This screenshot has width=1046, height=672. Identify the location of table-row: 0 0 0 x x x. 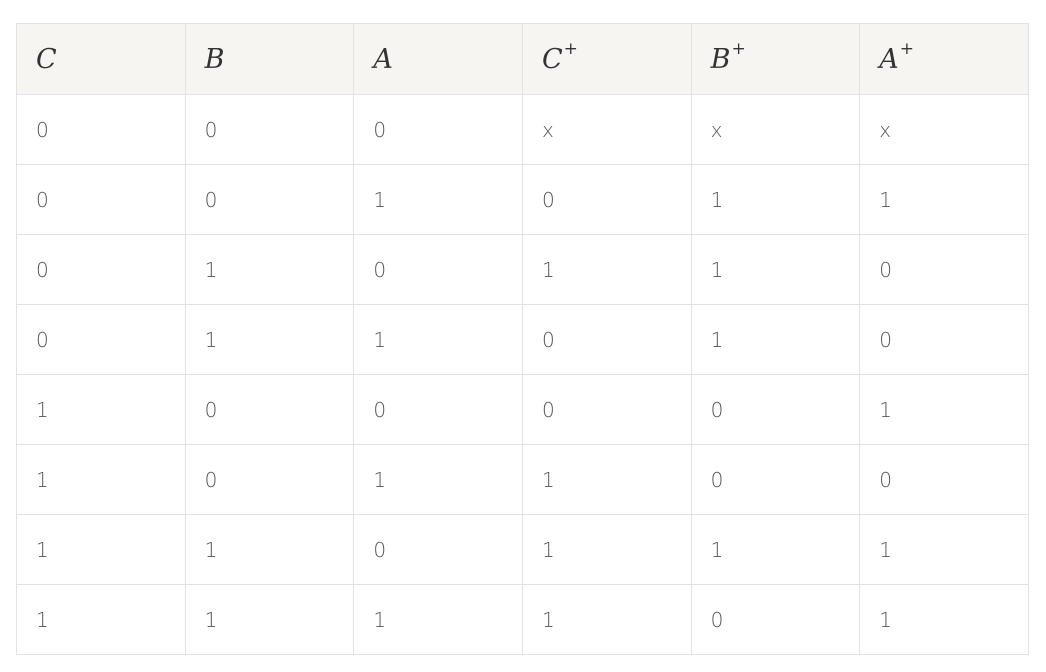
(522, 129).